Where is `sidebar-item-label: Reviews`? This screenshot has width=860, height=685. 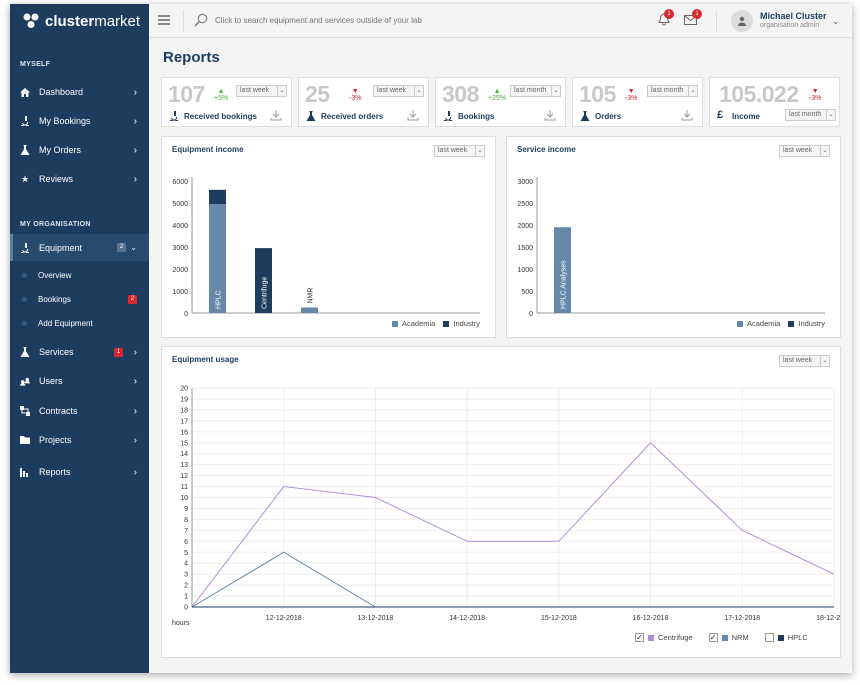
sidebar-item-label: Reviews is located at coordinates (56, 179).